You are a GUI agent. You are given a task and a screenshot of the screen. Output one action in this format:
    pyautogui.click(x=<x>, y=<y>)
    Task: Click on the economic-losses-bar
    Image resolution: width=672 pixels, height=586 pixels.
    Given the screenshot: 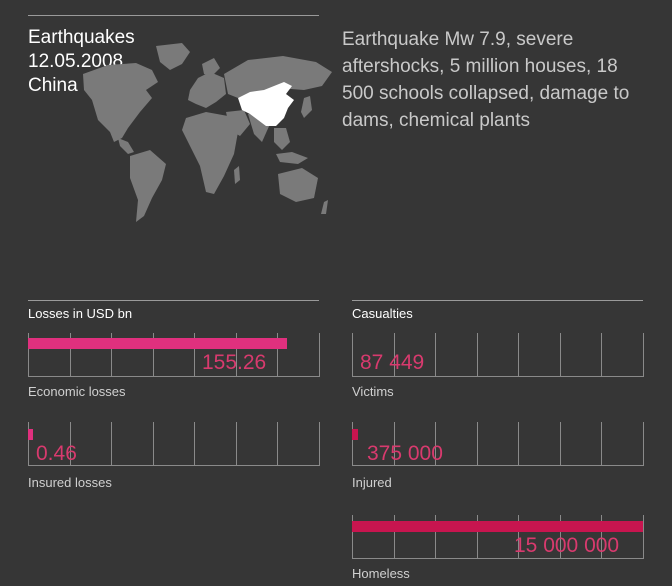 What is the action you would take?
    pyautogui.click(x=157, y=343)
    